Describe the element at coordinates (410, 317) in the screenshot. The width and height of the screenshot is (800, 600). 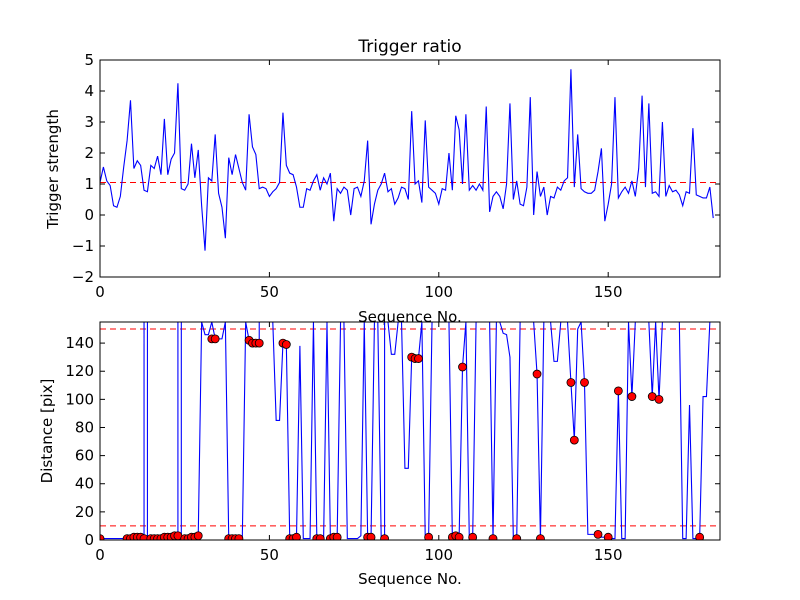
I see `trigger-x-axis-label: Sequence No.` at that location.